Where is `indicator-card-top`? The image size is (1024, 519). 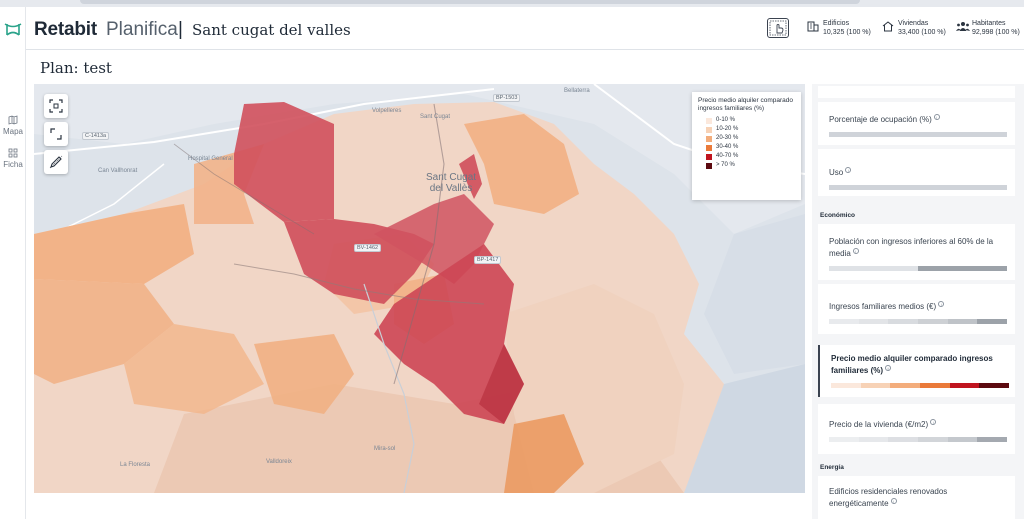
indicator-card-top is located at coordinates (916, 92).